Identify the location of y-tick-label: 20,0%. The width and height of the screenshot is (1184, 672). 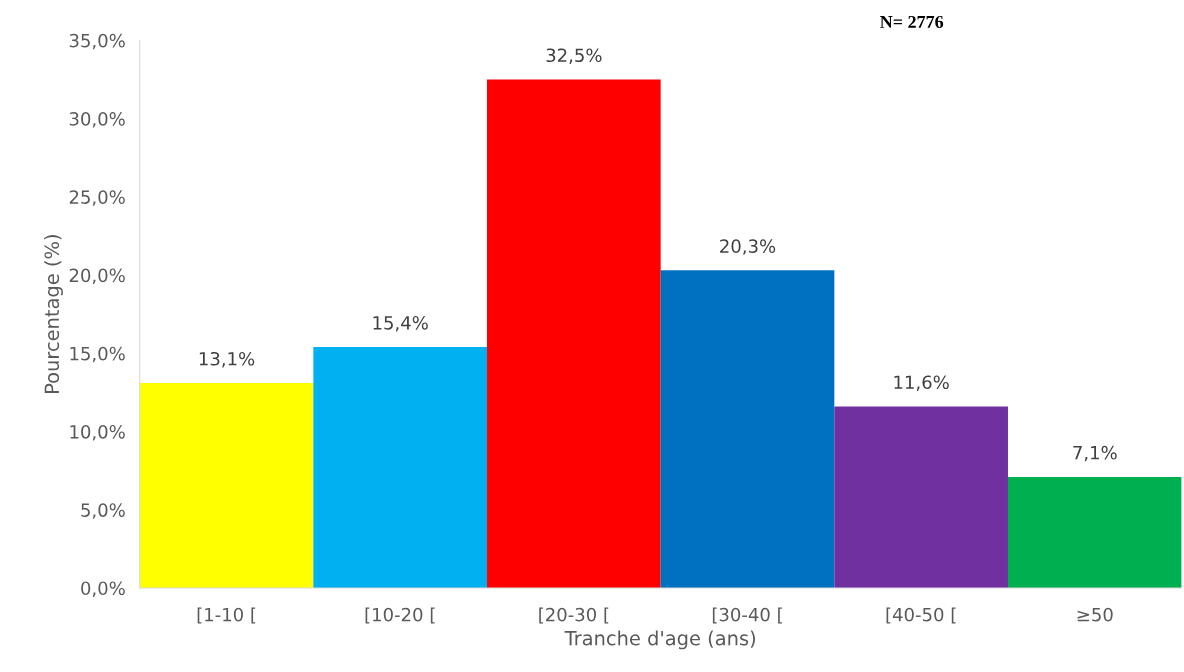
(97, 276).